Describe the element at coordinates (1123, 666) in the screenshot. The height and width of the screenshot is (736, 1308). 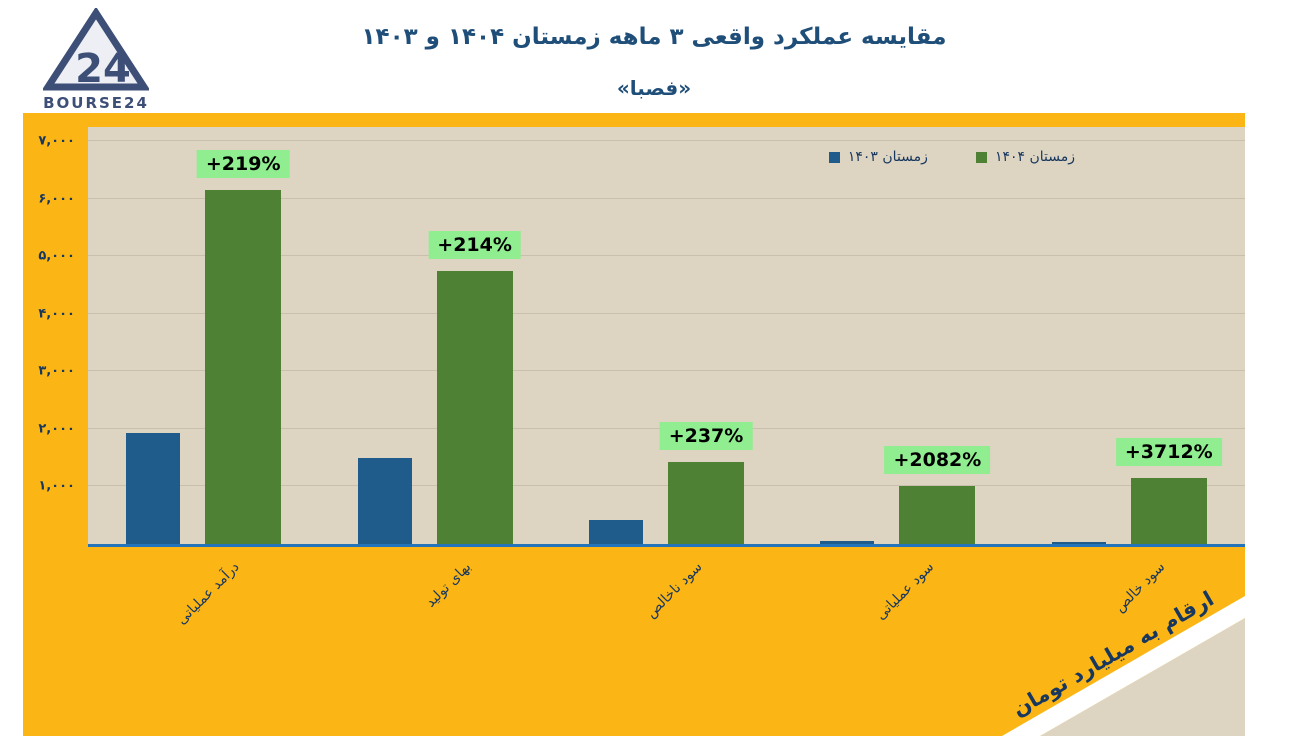
I see `corner-ribbon-decoration` at that location.